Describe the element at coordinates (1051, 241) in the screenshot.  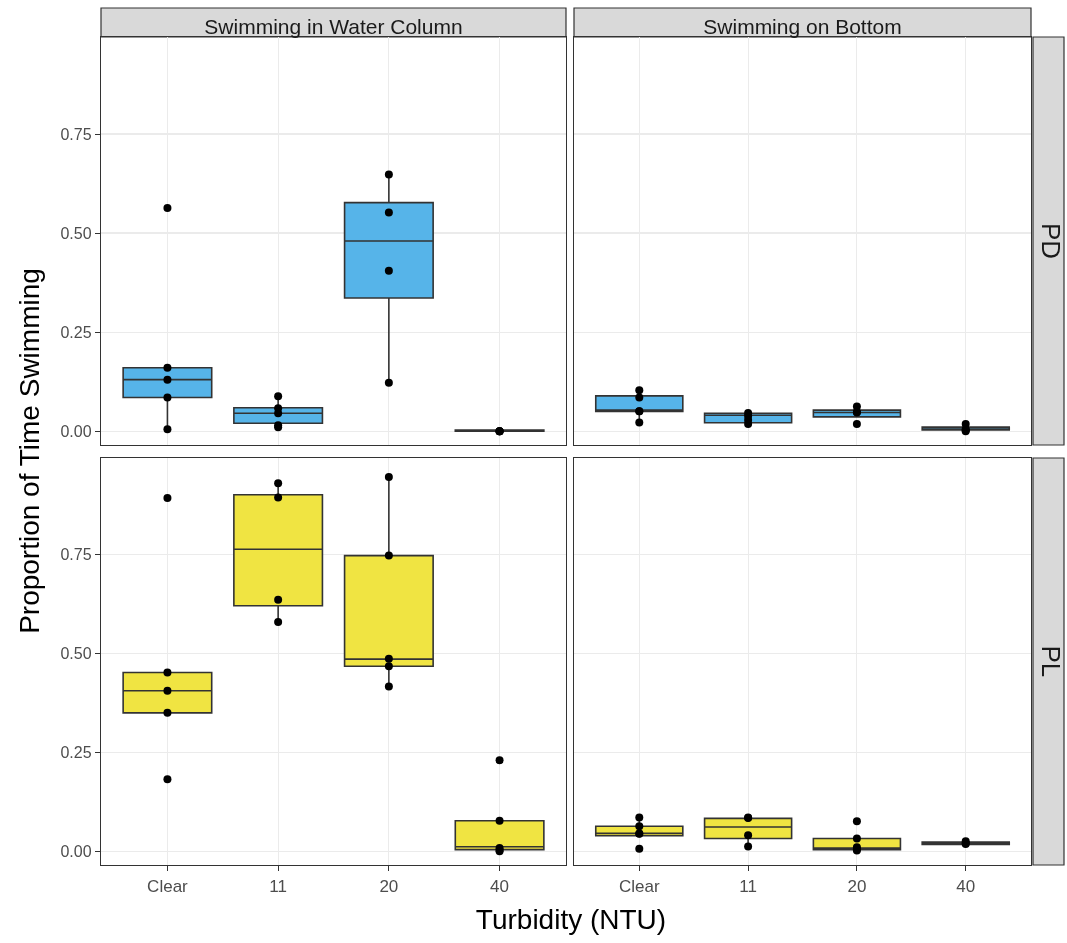
I see `text: PD` at that location.